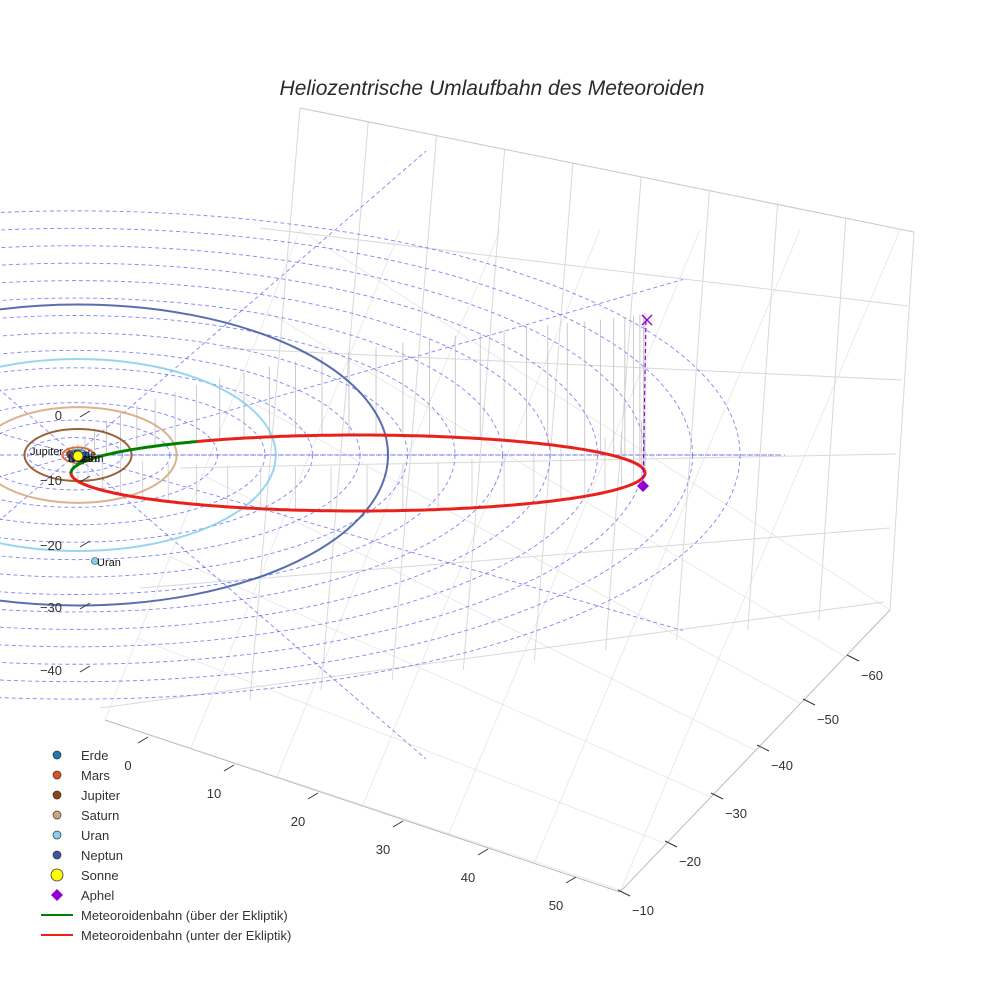 The height and width of the screenshot is (984, 984). I want to click on legend-item: Meteoroidenbahn (unter der Ekliptik), so click(166, 935).